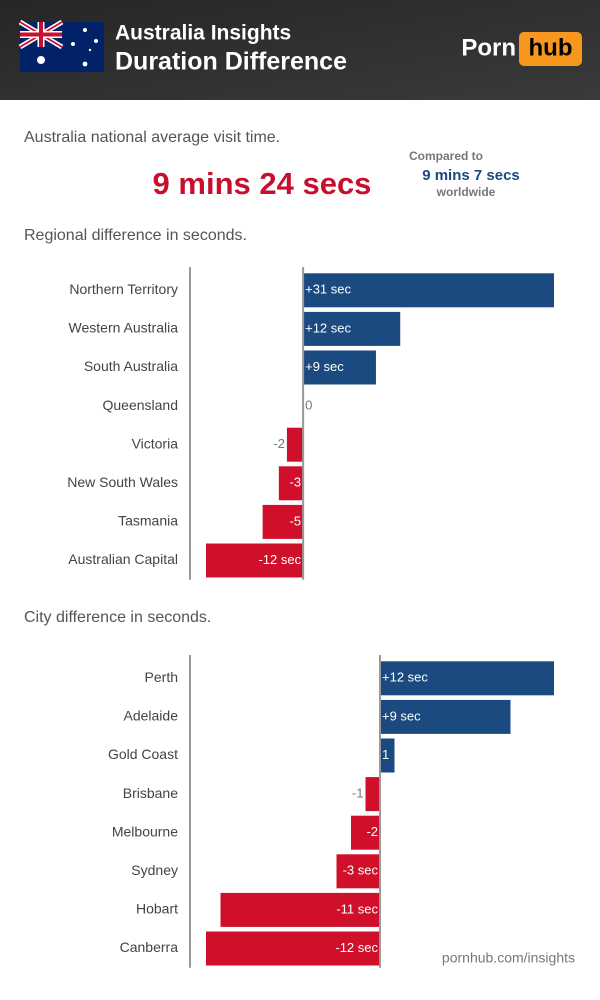 This screenshot has width=600, height=1000. What do you see at coordinates (151, 716) in the screenshot?
I see `category-label: Adelaide` at bounding box center [151, 716].